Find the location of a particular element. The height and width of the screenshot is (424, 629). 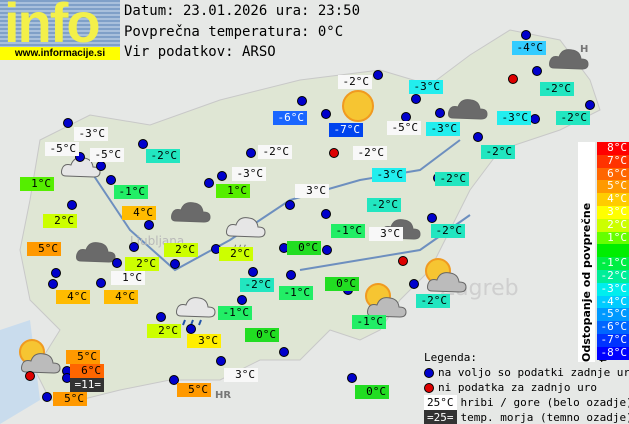

scale-step: -5°C is located at coordinates (613, 315).